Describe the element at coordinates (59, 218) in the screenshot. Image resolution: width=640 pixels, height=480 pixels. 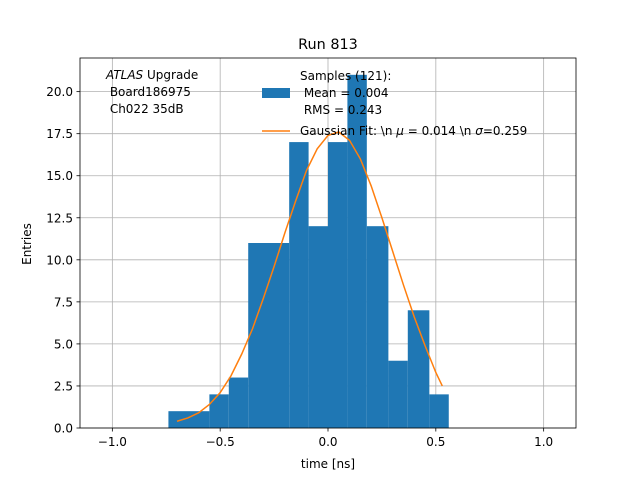
I see `y-tick-label: 12.5` at that location.